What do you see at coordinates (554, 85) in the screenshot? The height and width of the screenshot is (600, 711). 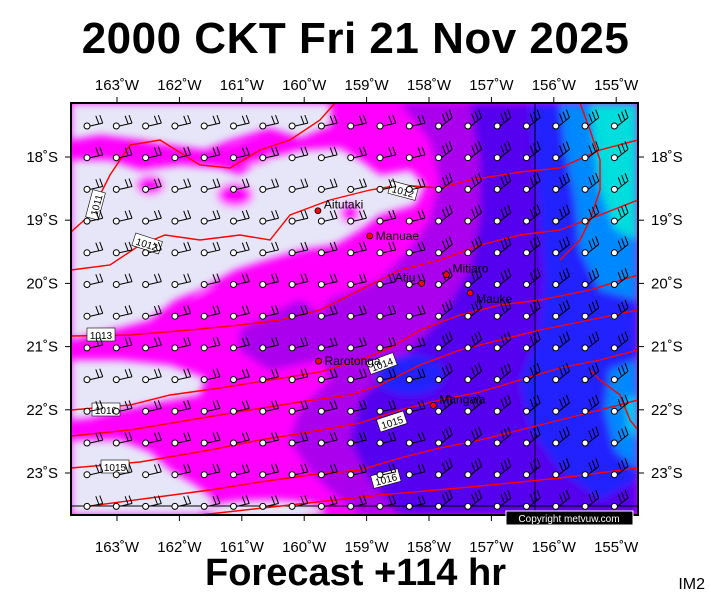 I see `lon-label: 156˚W` at bounding box center [554, 85].